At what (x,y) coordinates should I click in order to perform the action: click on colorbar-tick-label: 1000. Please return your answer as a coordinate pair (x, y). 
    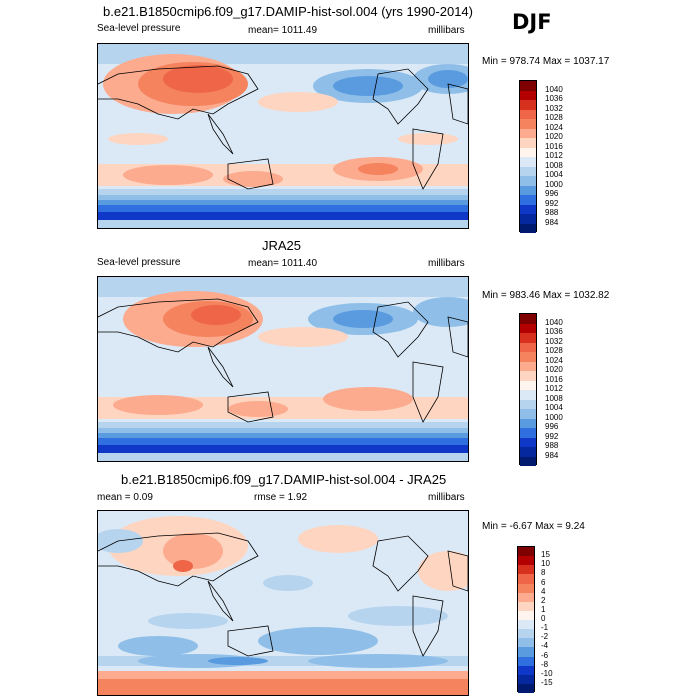
    Looking at the image, I should click on (554, 417).